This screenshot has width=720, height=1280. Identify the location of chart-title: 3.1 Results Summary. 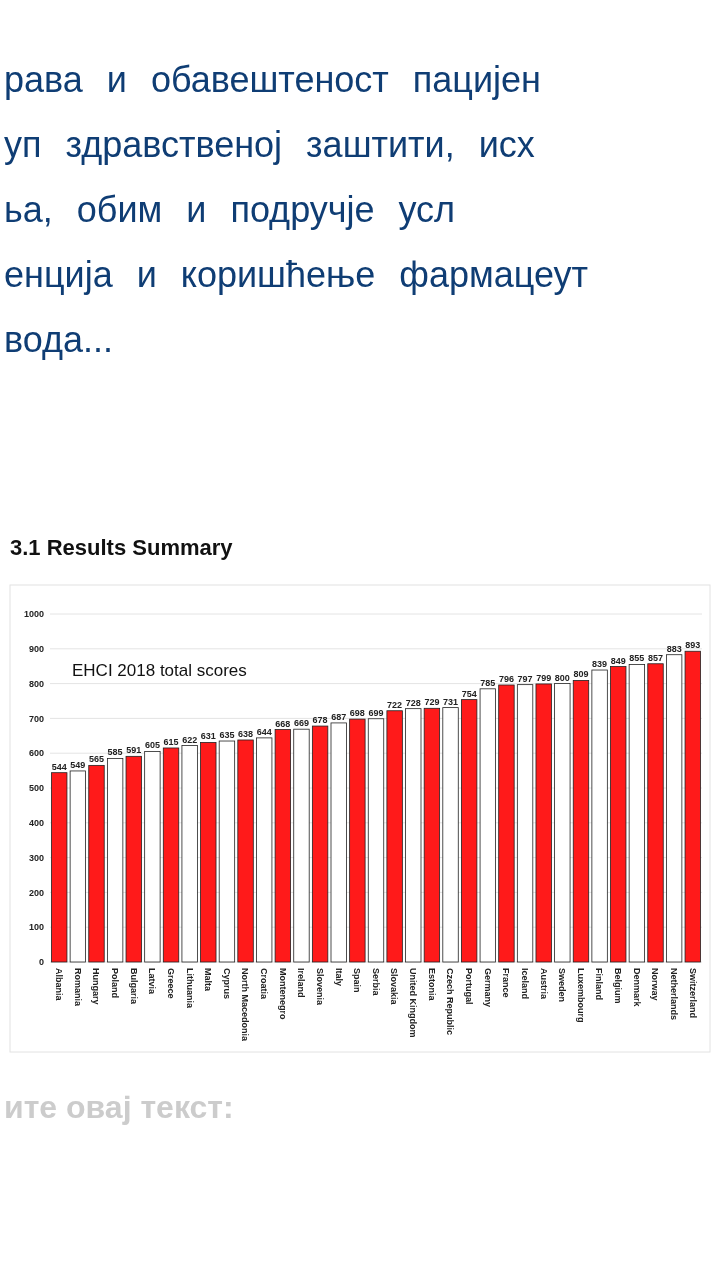
(122, 547).